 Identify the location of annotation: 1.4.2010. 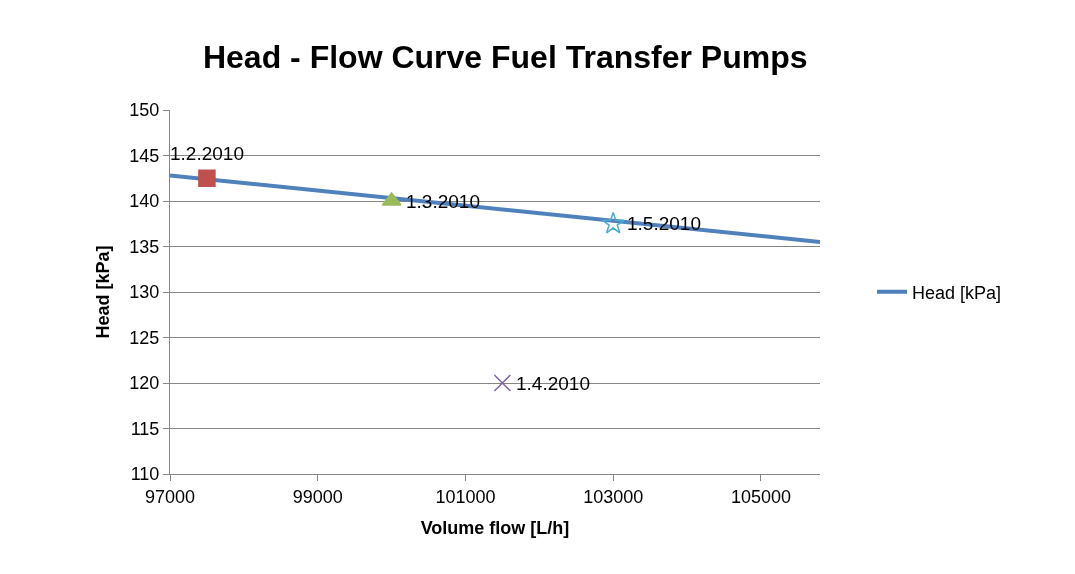
(553, 383).